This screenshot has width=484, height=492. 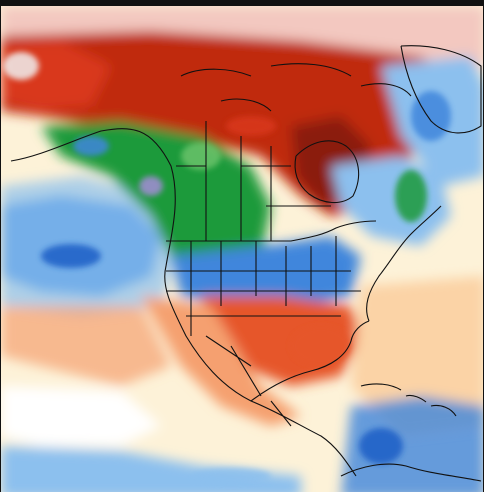 What do you see at coordinates (412, 444) in the screenshot?
I see `cool-south-america` at bounding box center [412, 444].